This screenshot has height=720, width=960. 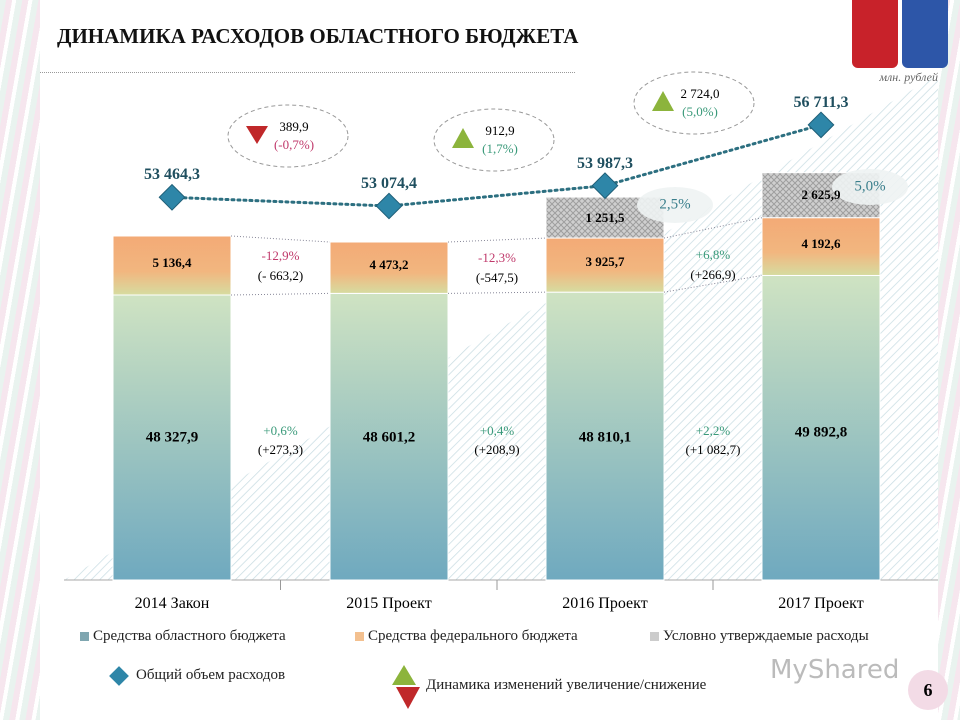 I want to click on bar-label-federal: 3 925,7, so click(x=605, y=262).